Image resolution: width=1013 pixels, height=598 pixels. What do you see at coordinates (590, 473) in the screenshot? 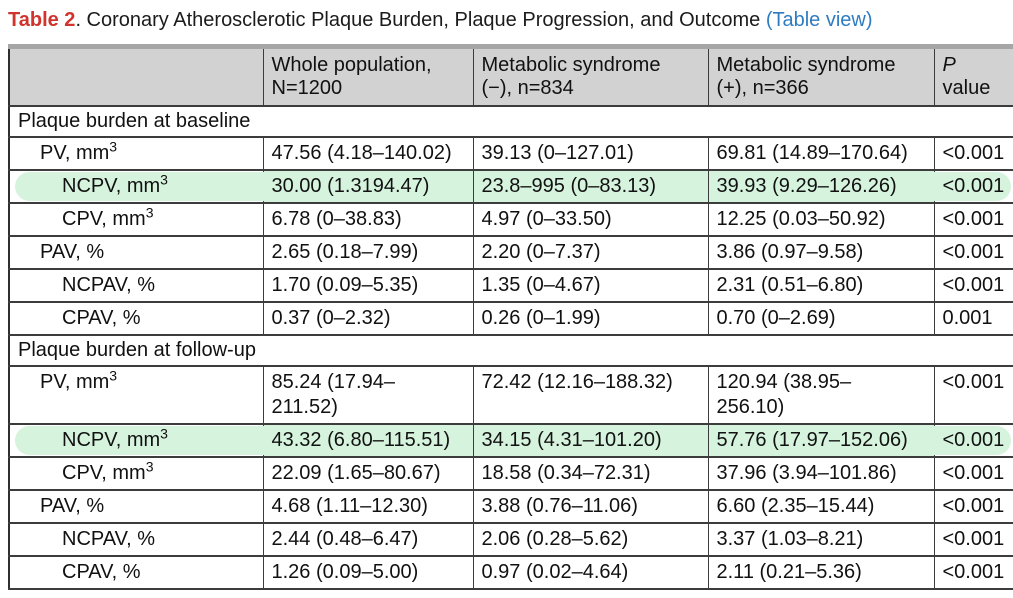
I see `cell-mets-neg: 18.58 (0.34–72.31)` at bounding box center [590, 473].